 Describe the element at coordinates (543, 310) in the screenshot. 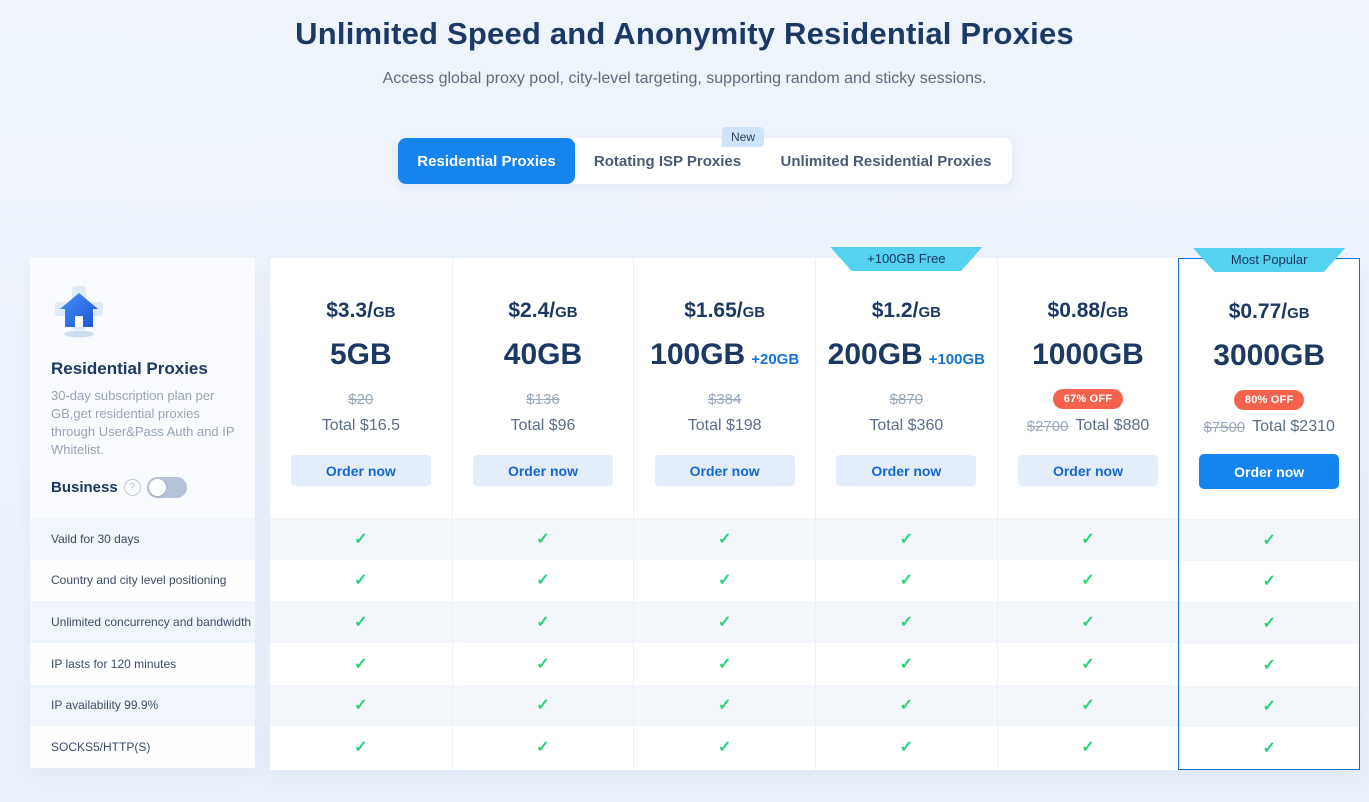

I see `price-per-gb: $2.4/GB` at that location.